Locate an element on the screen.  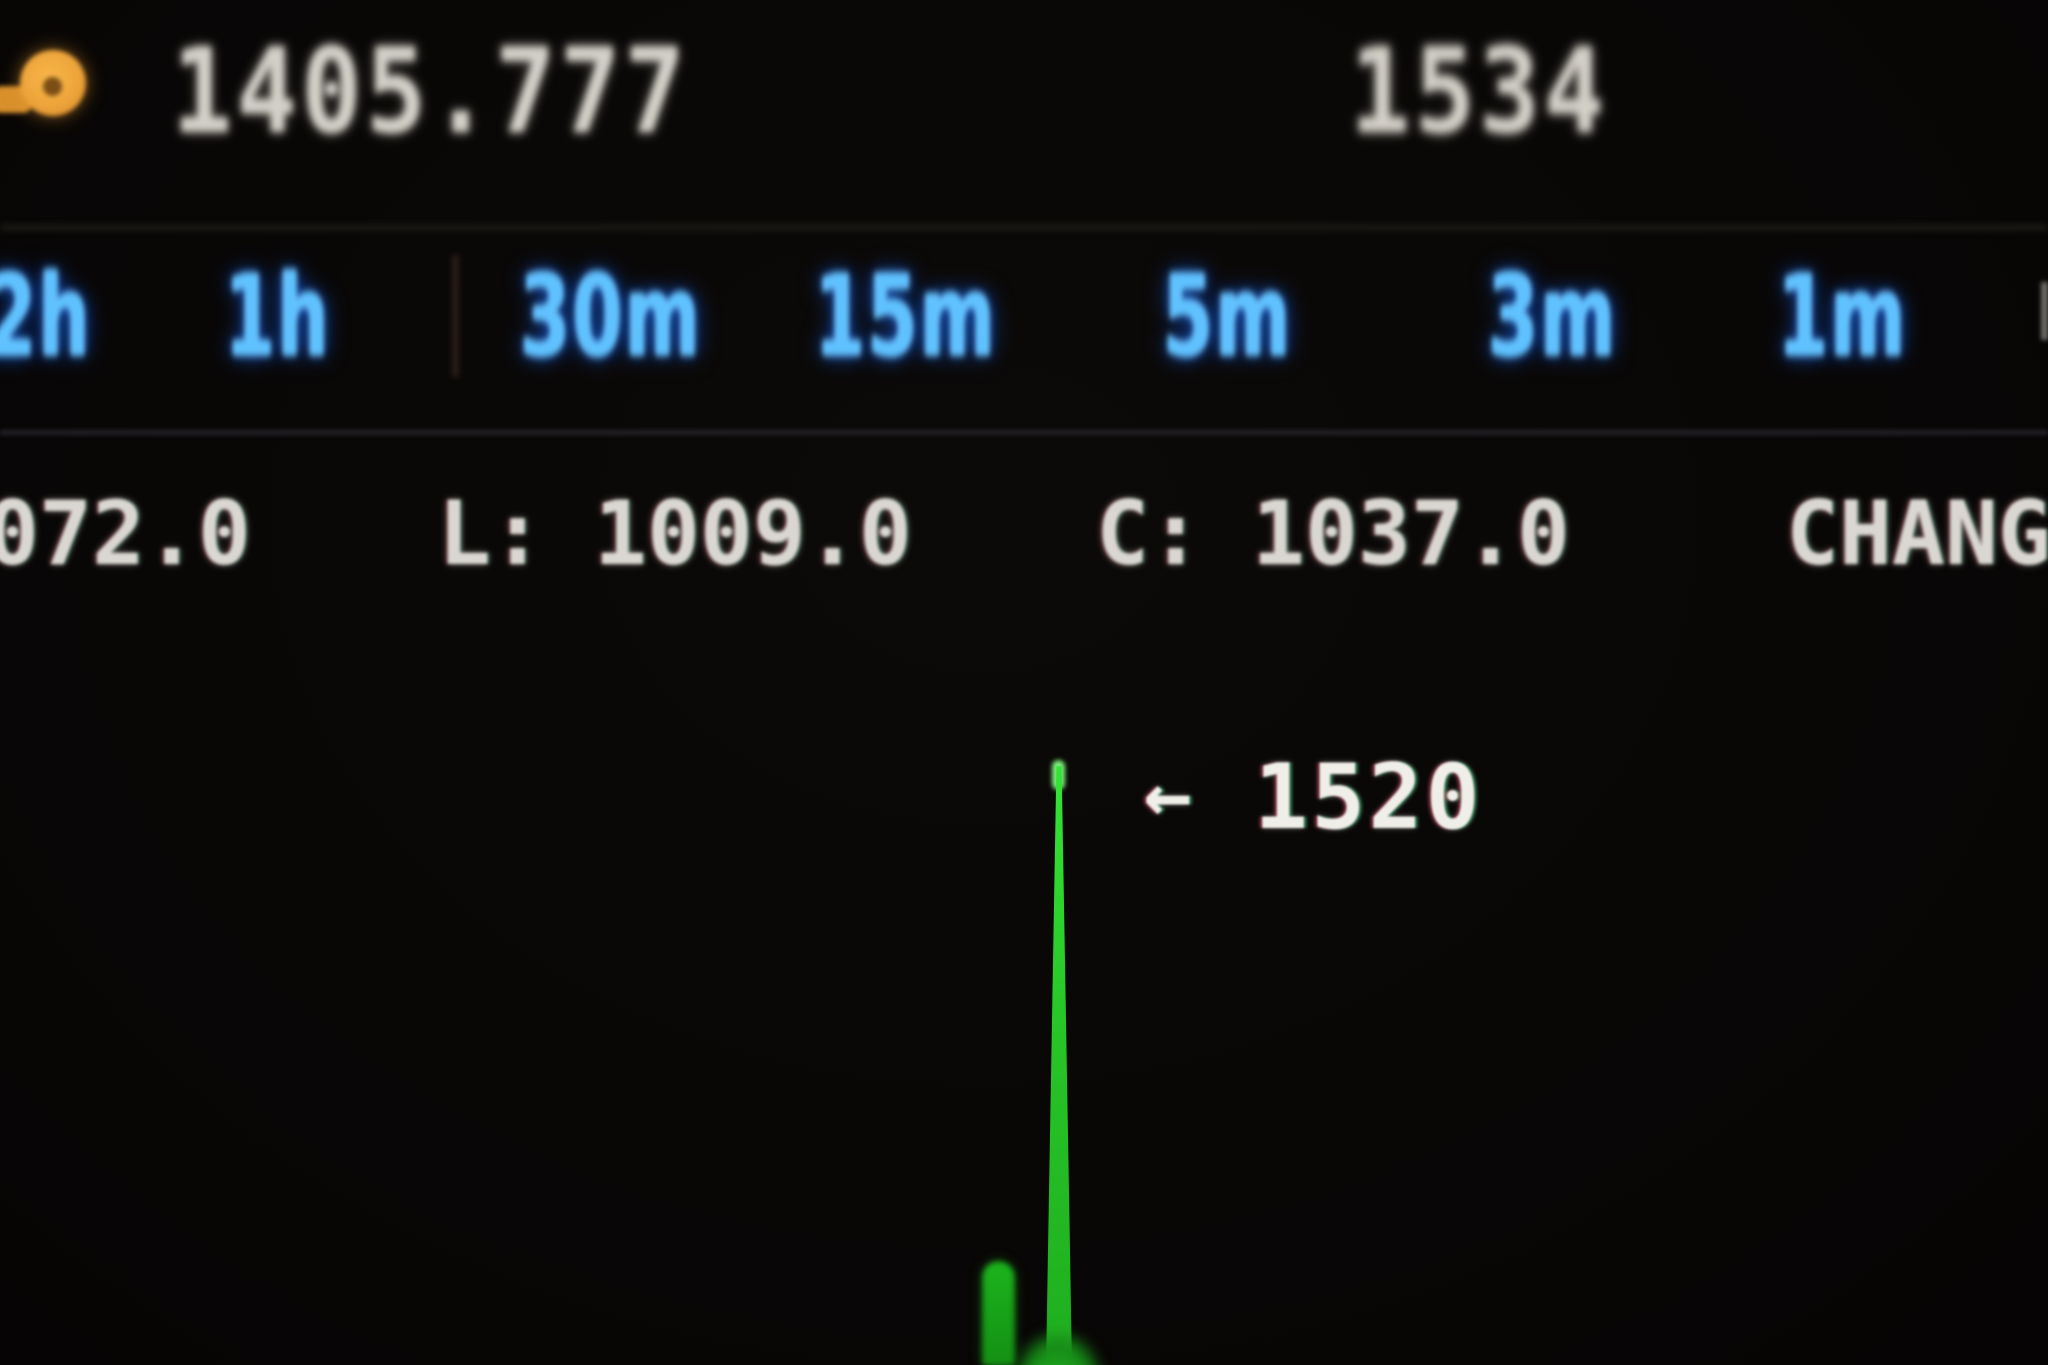
price-annotation: ← 1520 is located at coordinates (1284, 797).